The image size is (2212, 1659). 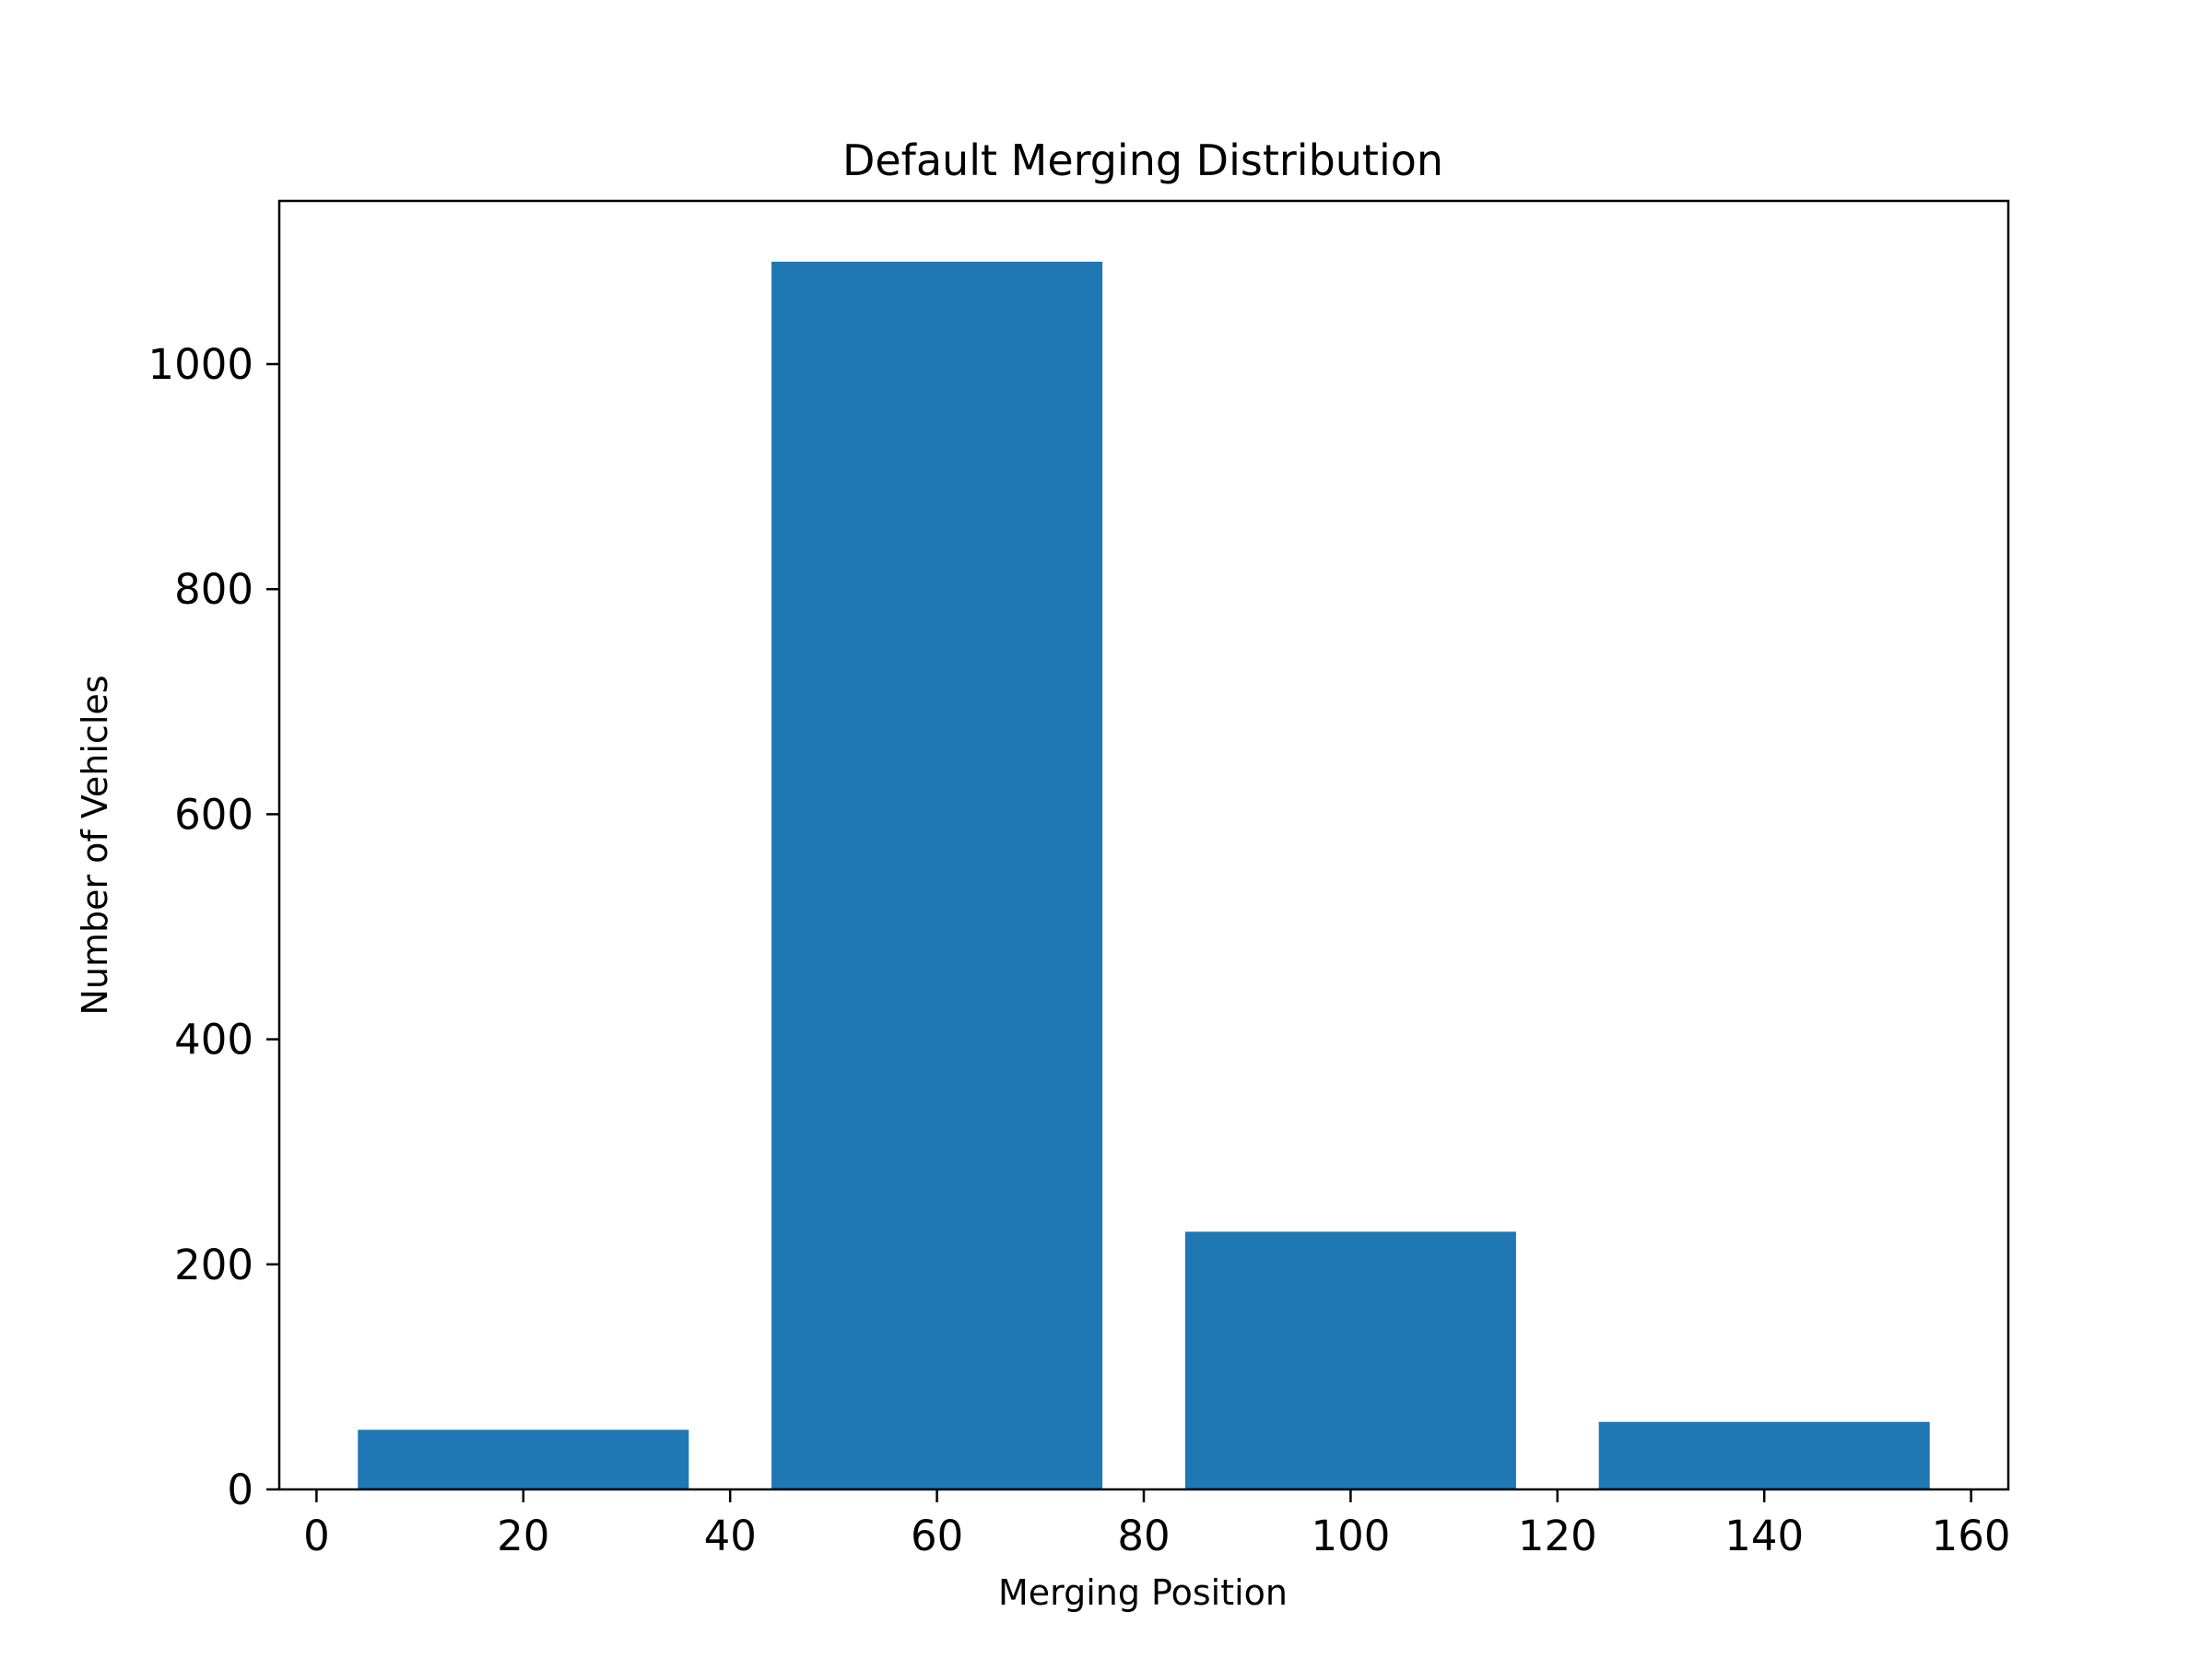 I want to click on x-tick-label: 80, so click(x=1143, y=1536).